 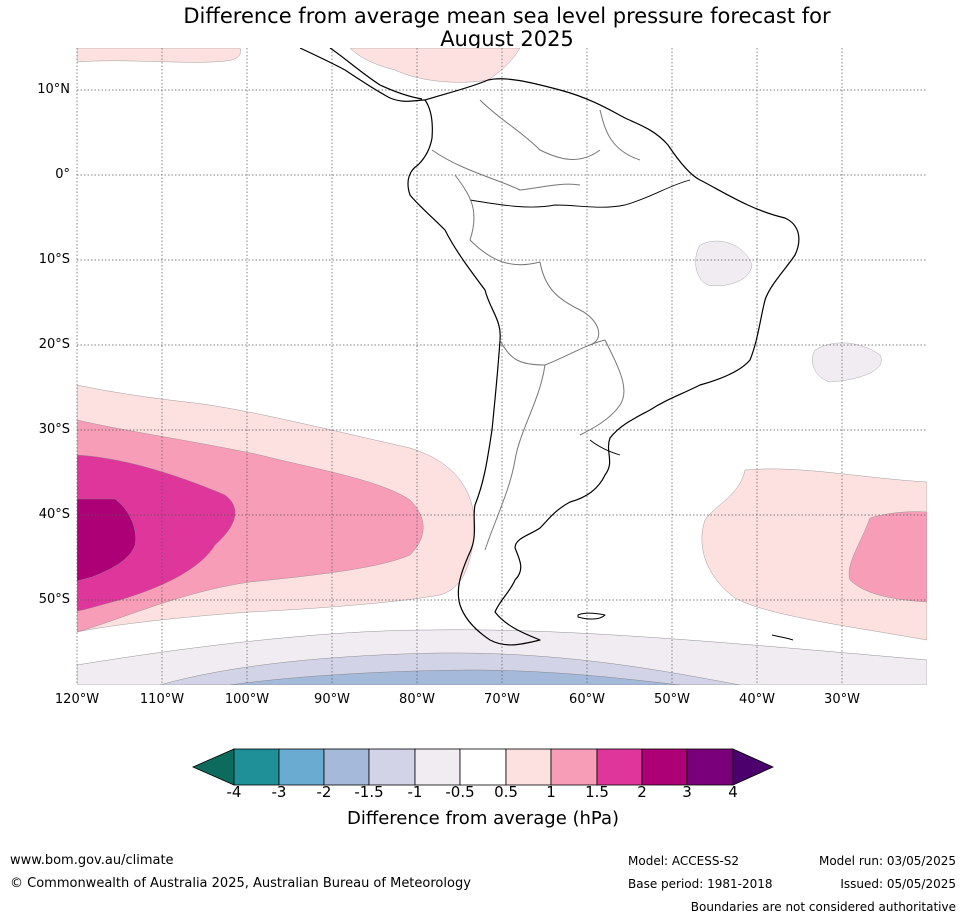 I want to click on model-text: Model: ACCESS-S2, so click(x=684, y=861).